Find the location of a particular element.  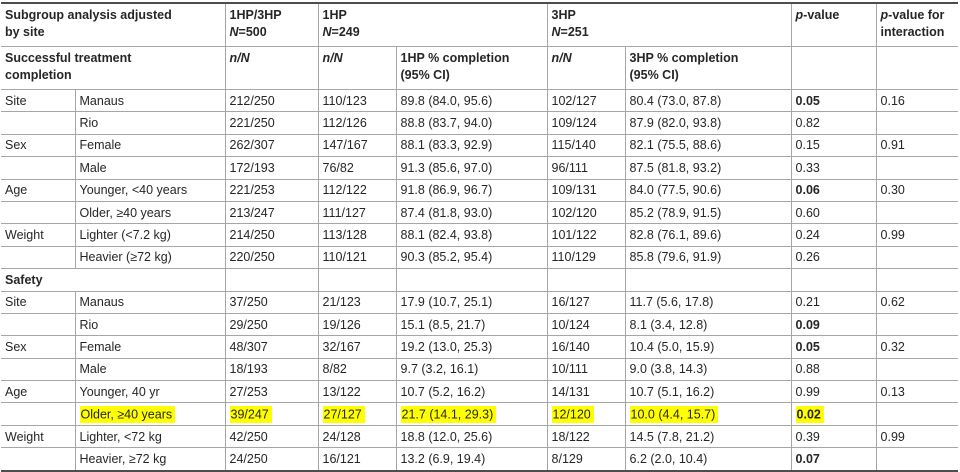

subgroup-cell: Female is located at coordinates (150, 145).